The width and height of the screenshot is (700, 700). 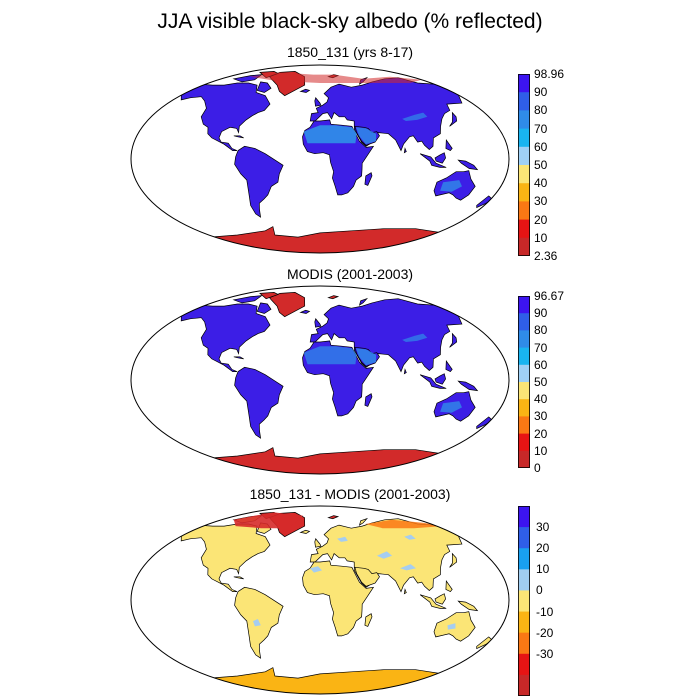 I want to click on colorbar-label: -30, so click(x=545, y=653).